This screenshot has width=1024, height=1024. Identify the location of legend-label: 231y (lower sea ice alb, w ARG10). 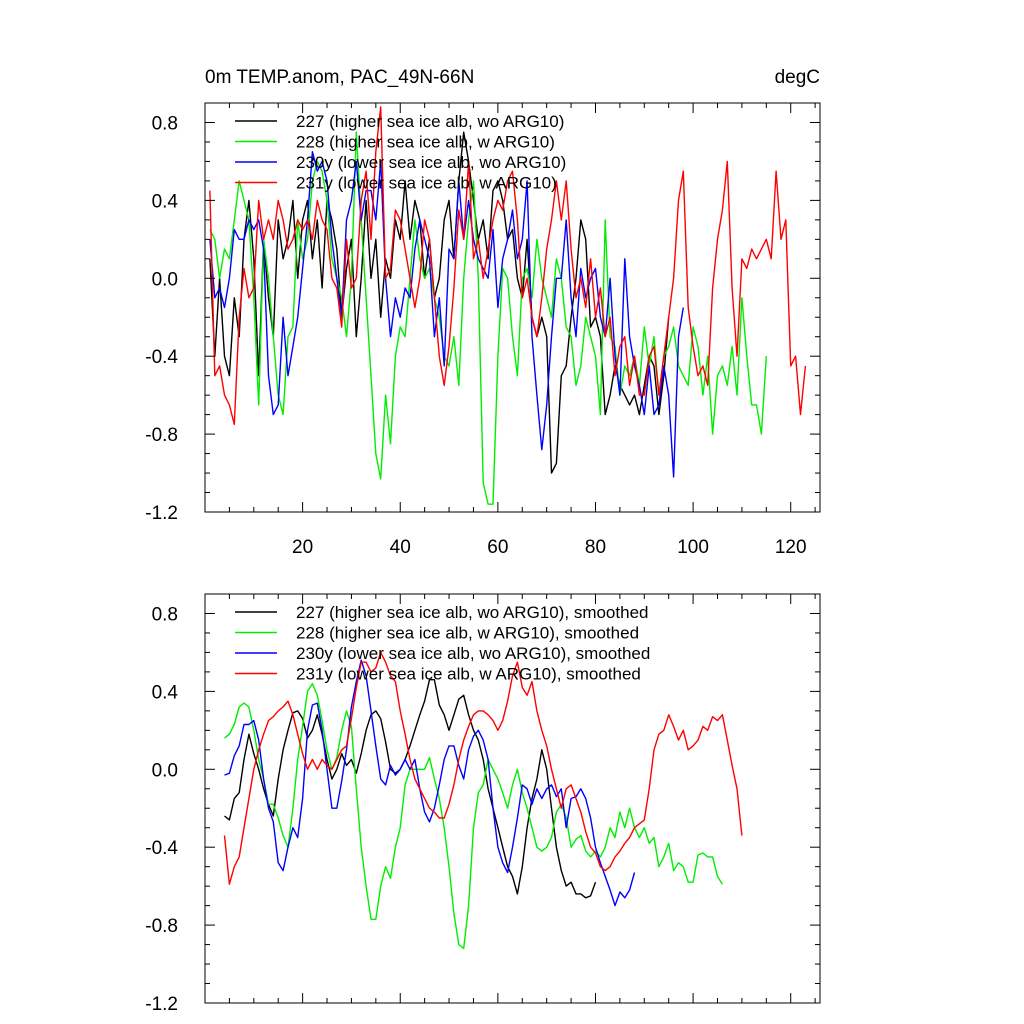
(426, 183).